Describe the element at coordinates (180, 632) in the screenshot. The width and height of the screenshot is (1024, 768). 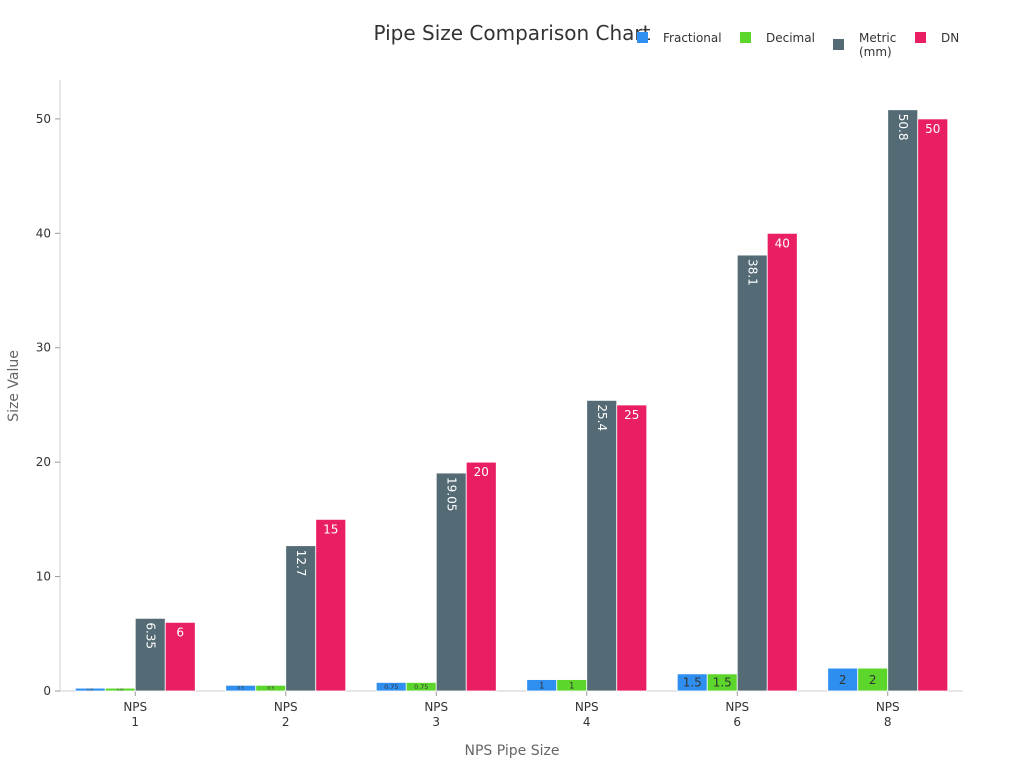
I see `data-label: 6` at that location.